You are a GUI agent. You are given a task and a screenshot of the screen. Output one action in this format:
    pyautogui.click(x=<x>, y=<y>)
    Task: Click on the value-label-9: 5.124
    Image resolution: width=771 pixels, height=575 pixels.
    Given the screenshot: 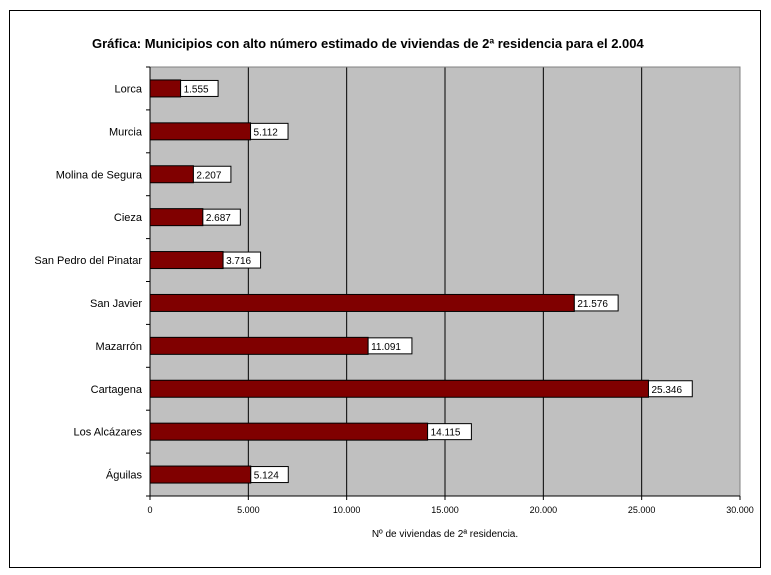 What is the action you would take?
    pyautogui.click(x=266, y=476)
    